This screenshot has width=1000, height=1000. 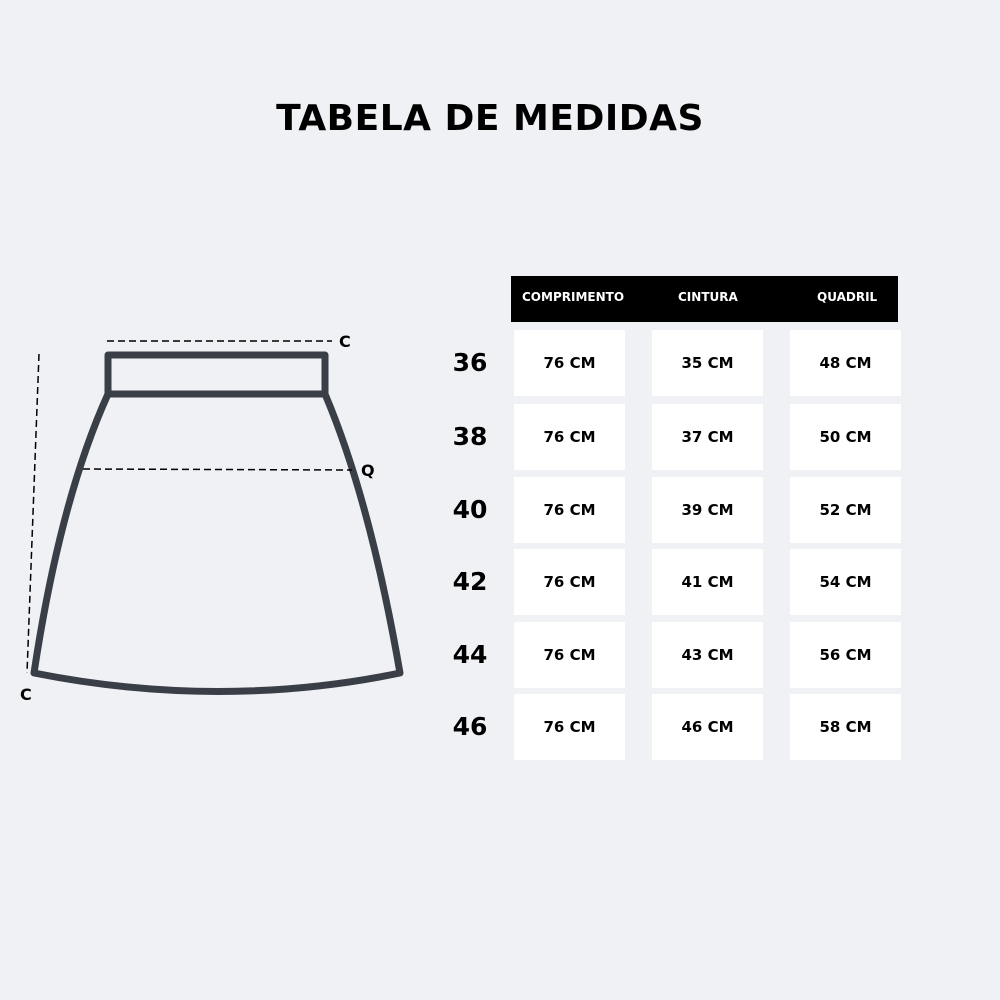 I want to click on waistband, so click(x=216, y=374).